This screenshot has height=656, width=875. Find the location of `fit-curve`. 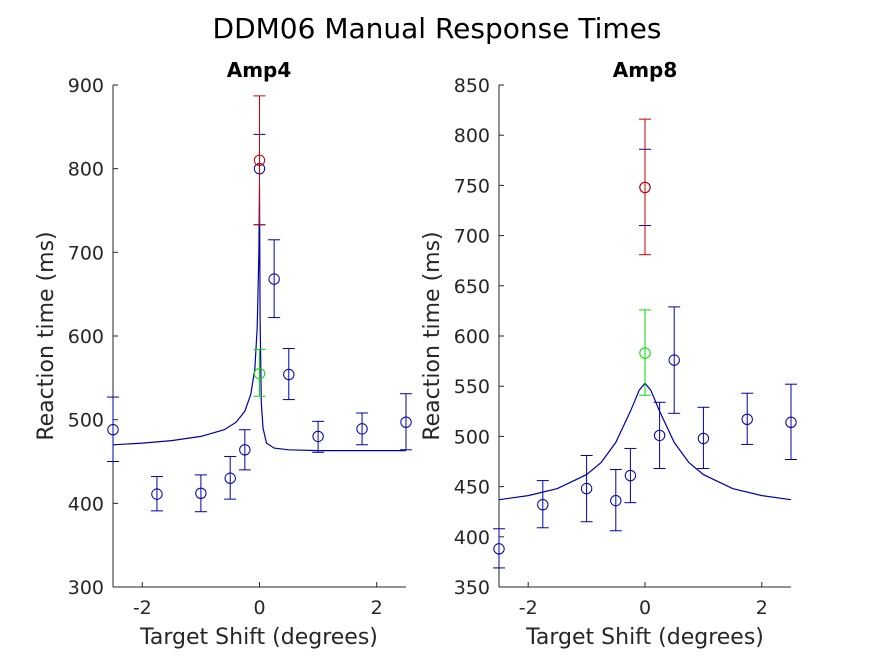

fit-curve is located at coordinates (259, 318).